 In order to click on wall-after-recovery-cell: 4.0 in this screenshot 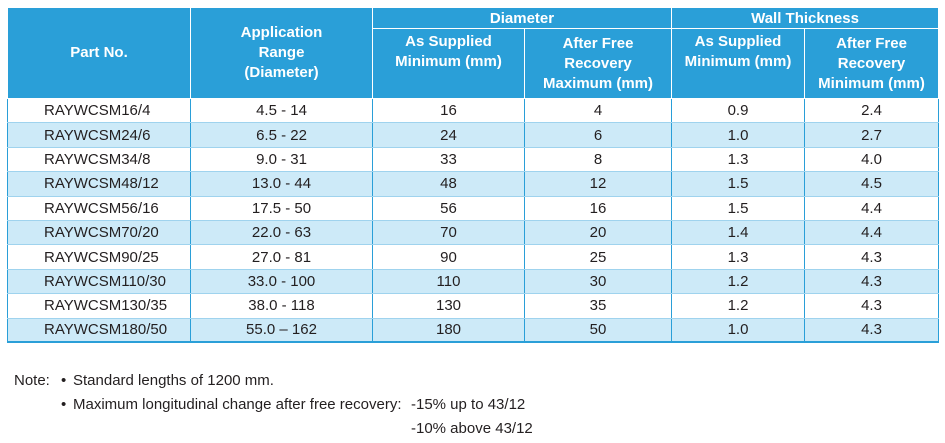, I will do `click(872, 160)`.